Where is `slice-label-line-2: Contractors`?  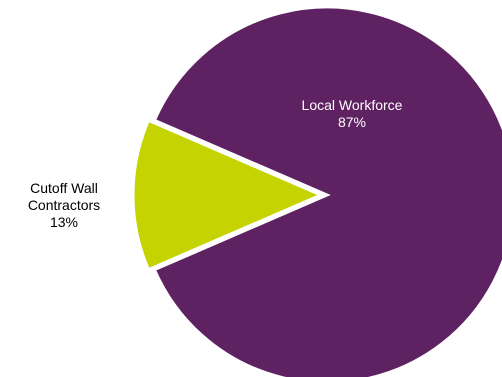 slice-label-line-2: Contractors is located at coordinates (64, 205).